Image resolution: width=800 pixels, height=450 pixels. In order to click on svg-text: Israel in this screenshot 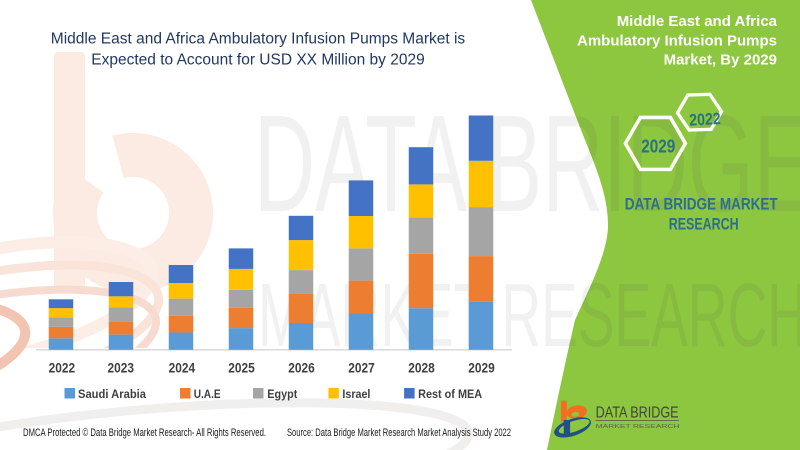, I will do `click(356, 394)`.